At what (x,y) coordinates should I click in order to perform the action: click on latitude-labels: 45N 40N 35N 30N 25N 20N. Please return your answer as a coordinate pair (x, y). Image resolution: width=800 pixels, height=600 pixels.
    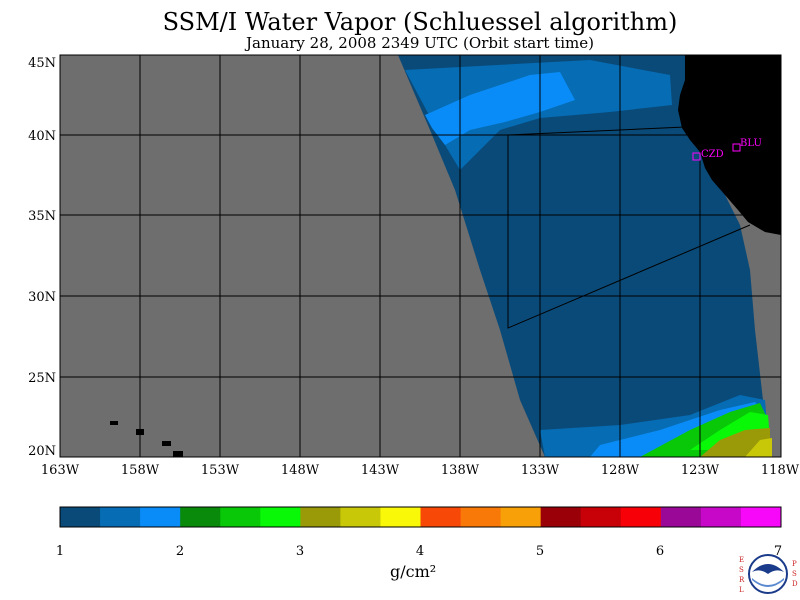
    Looking at the image, I should click on (42, 257).